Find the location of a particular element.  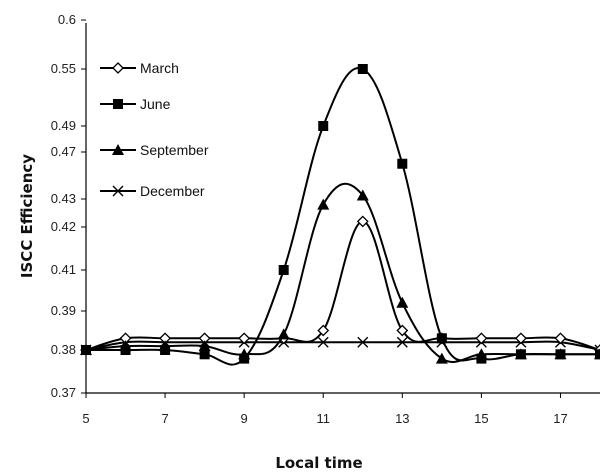

legend-label: March is located at coordinates (159, 68).